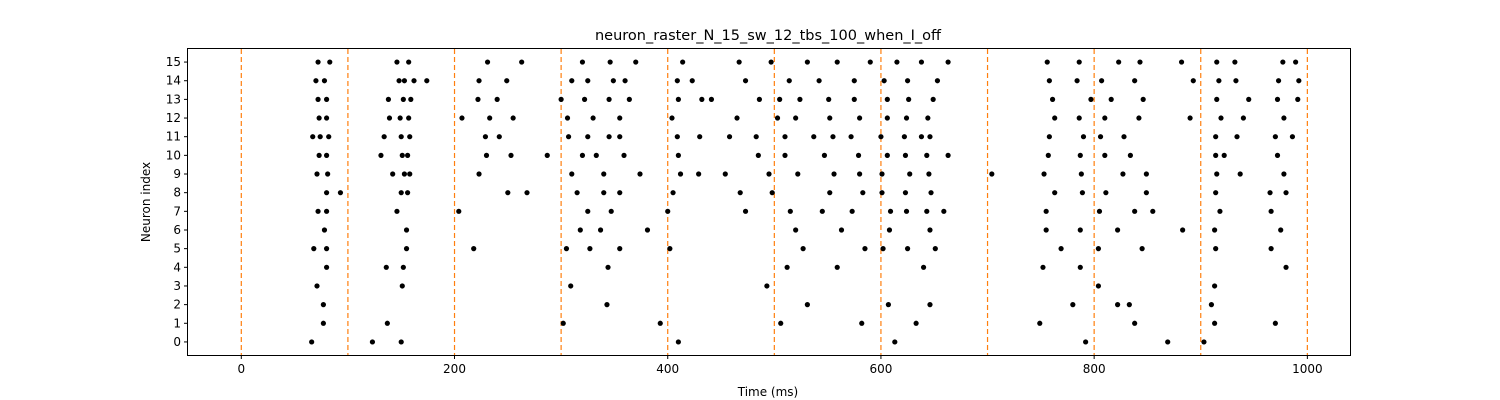 The width and height of the screenshot is (1500, 400). Describe the element at coordinates (768, 392) in the screenshot. I see `x-axis-label: Time (ms)` at that location.